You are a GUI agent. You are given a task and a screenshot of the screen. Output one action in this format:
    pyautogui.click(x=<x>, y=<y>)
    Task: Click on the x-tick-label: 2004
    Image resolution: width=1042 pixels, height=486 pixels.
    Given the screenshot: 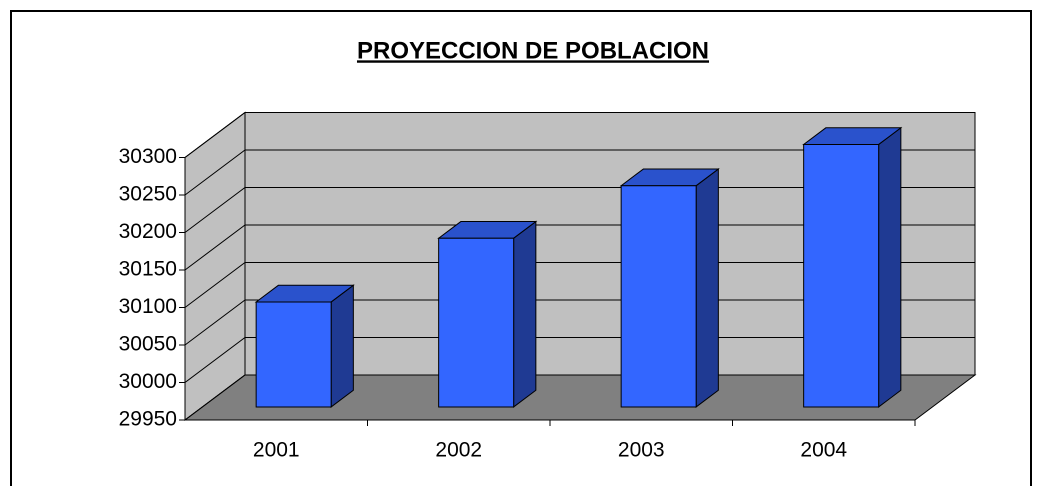 What is the action you would take?
    pyautogui.click(x=823, y=450)
    